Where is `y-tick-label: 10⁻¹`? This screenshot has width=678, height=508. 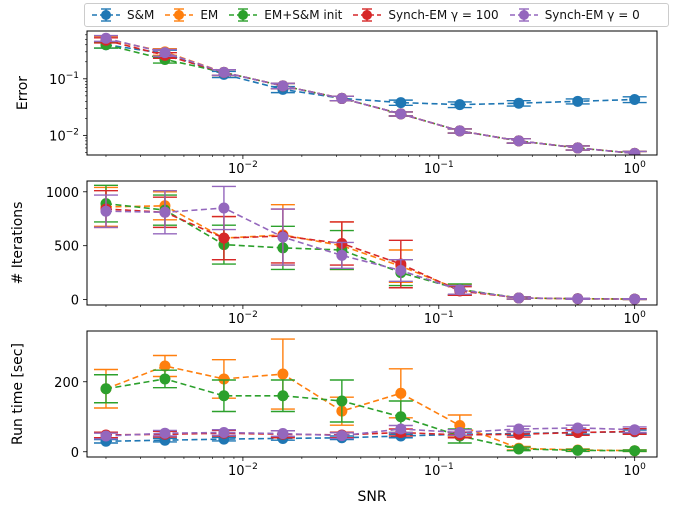
y-tick-label: 10⁻¹ is located at coordinates (64, 79).